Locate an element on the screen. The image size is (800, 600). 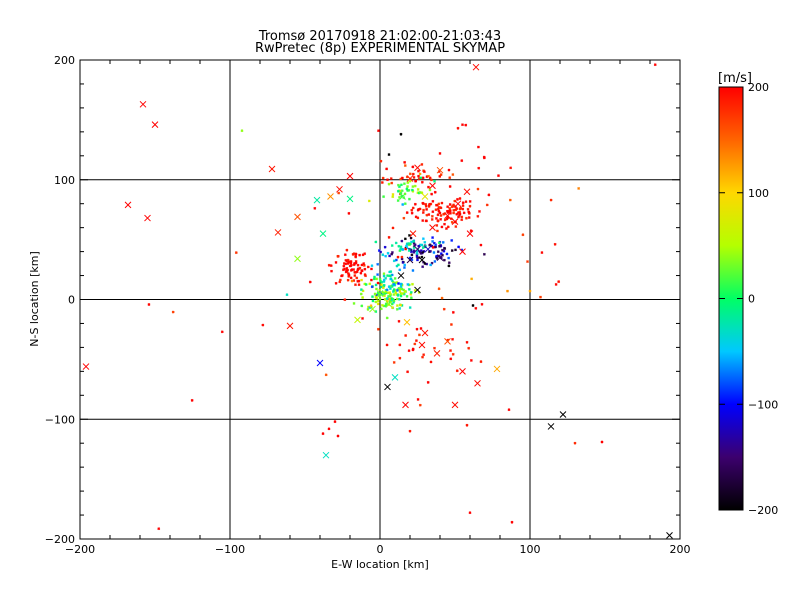
x-tick-label: 200 is located at coordinates (680, 549).